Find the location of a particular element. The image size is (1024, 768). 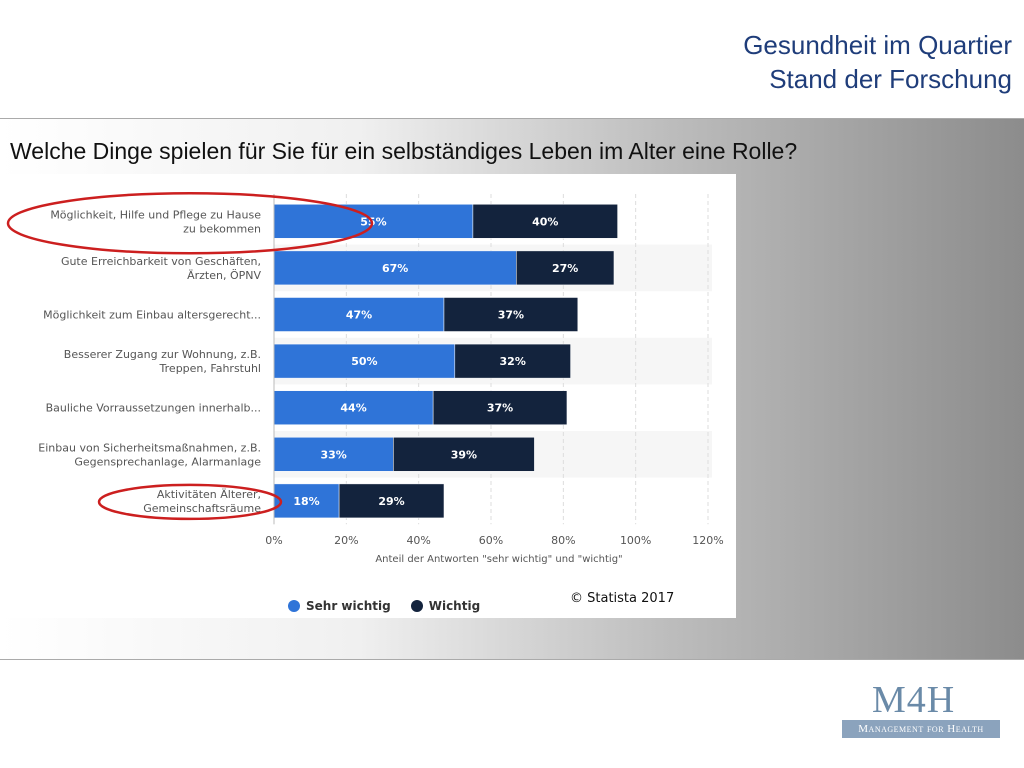

data-label: 18% is located at coordinates (306, 501).